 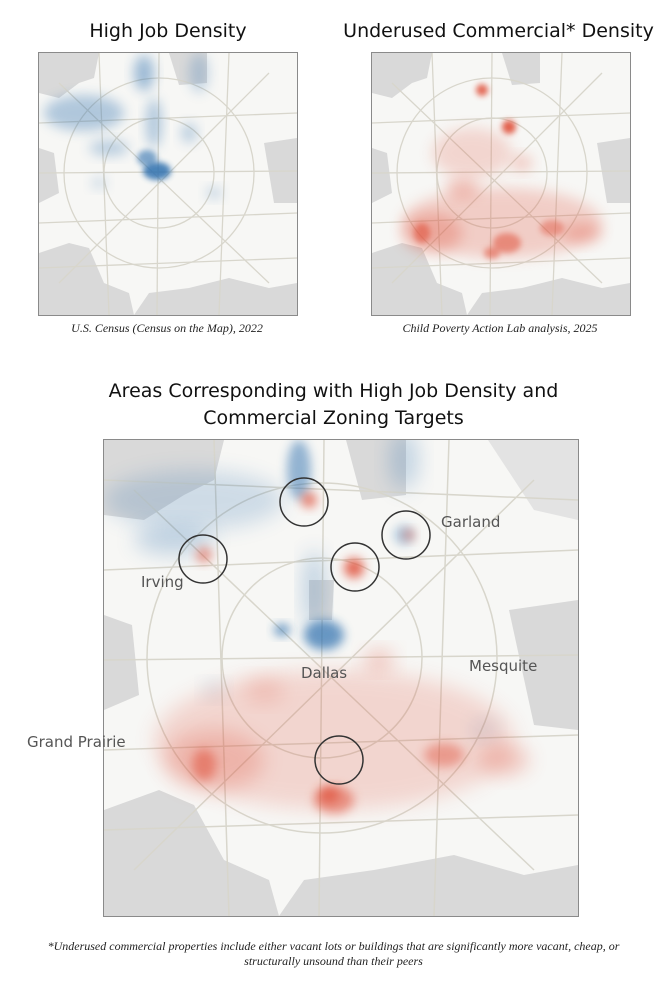 What do you see at coordinates (203, 559) in the screenshot?
I see `target-circle-irving` at bounding box center [203, 559].